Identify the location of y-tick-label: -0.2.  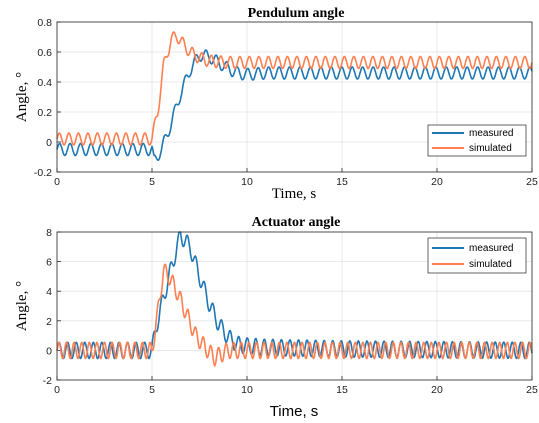
(43, 173).